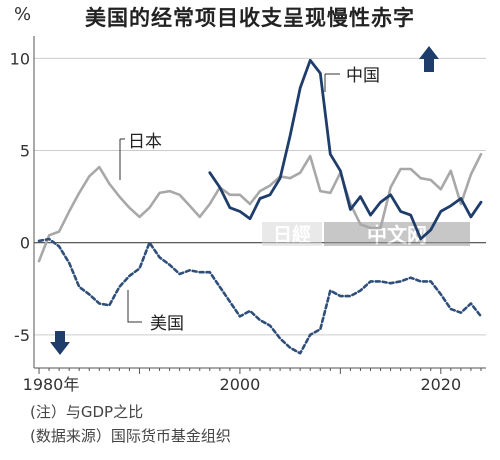 The width and height of the screenshot is (500, 460). I want to click on note-source: (数据来源）国际货币基金组织, so click(130, 436).